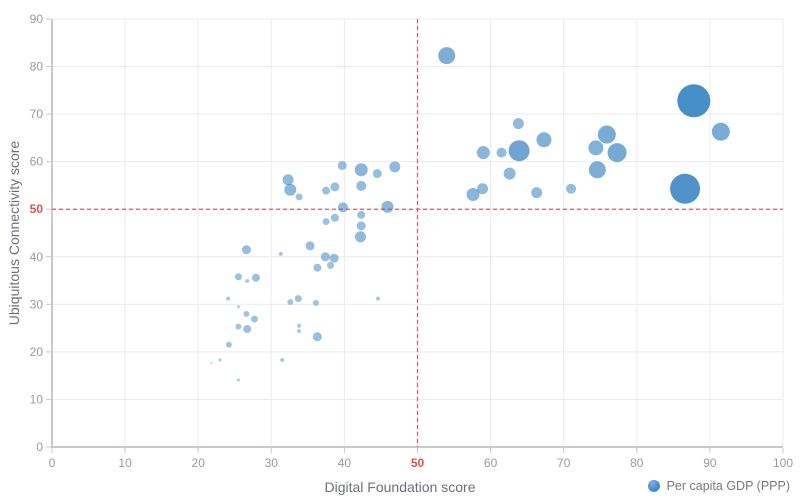  What do you see at coordinates (37, 257) in the screenshot?
I see `y-tick-label: 40` at bounding box center [37, 257].